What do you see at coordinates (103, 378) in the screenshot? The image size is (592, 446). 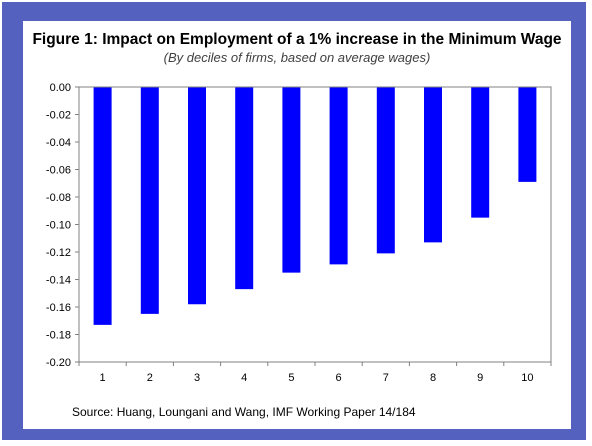 I see `x-tick-label-1: 1` at bounding box center [103, 378].